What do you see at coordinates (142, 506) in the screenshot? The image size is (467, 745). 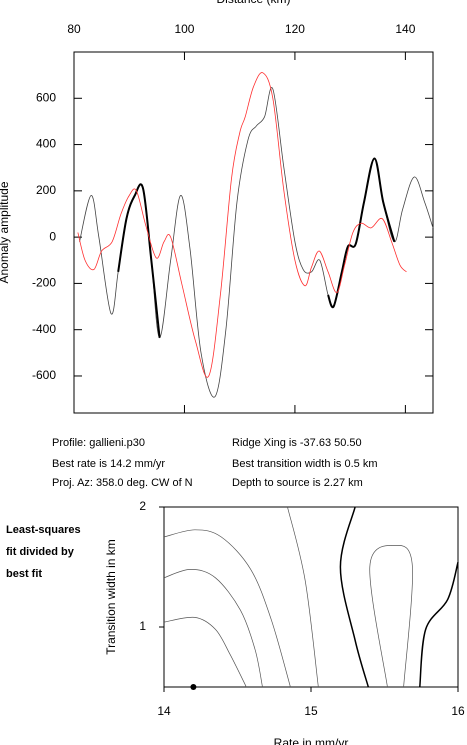 I see `y-tick-label: 2` at bounding box center [142, 506].